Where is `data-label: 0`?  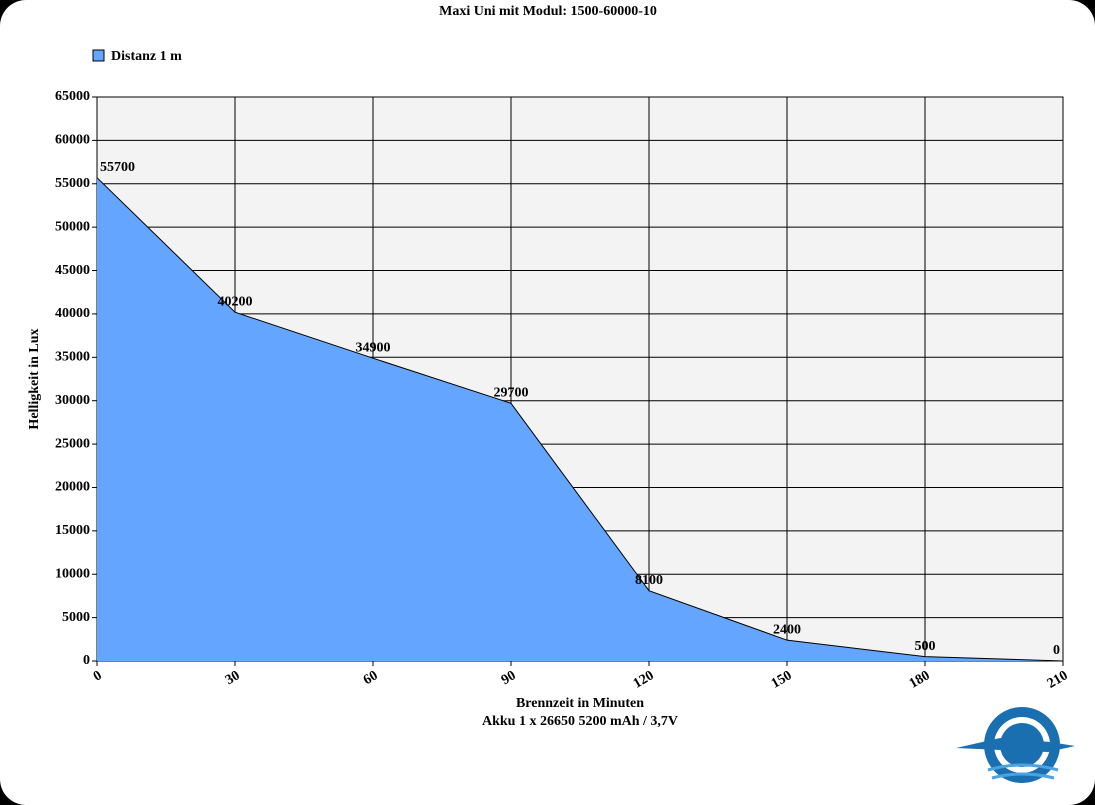 data-label: 0 is located at coordinates (1056, 650).